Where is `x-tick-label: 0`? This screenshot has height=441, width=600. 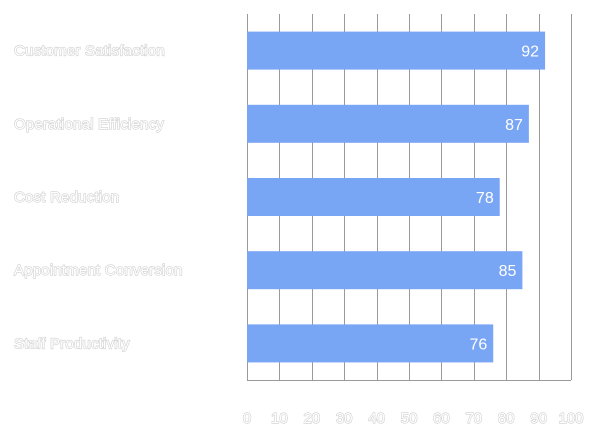 x-tick-label: 0 is located at coordinates (247, 418).